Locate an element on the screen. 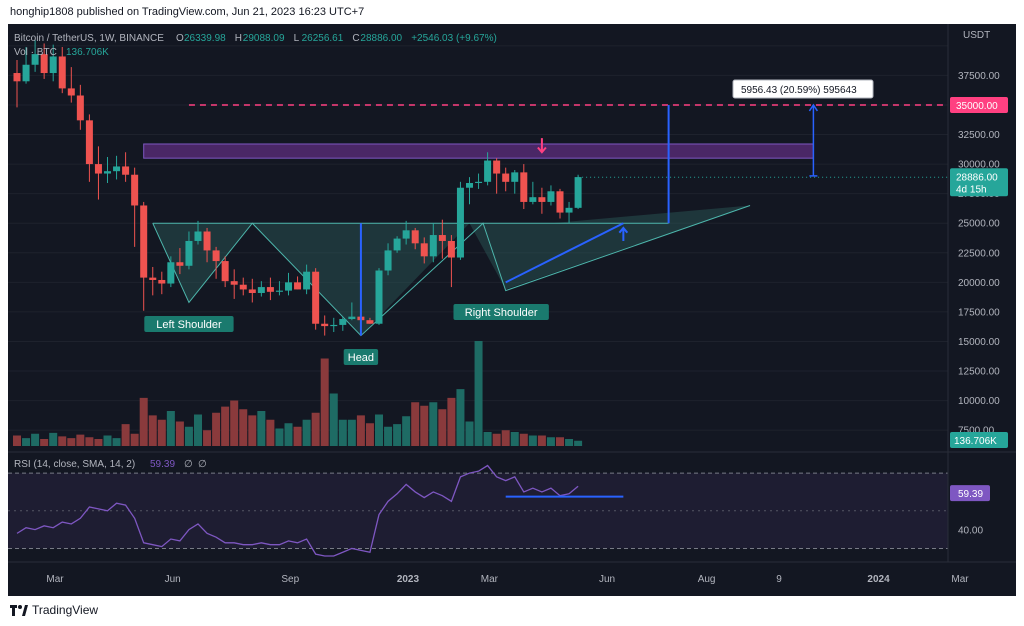 Image resolution: width=1024 pixels, height=626 pixels. ohlc-value: 29088.09 is located at coordinates (264, 38).